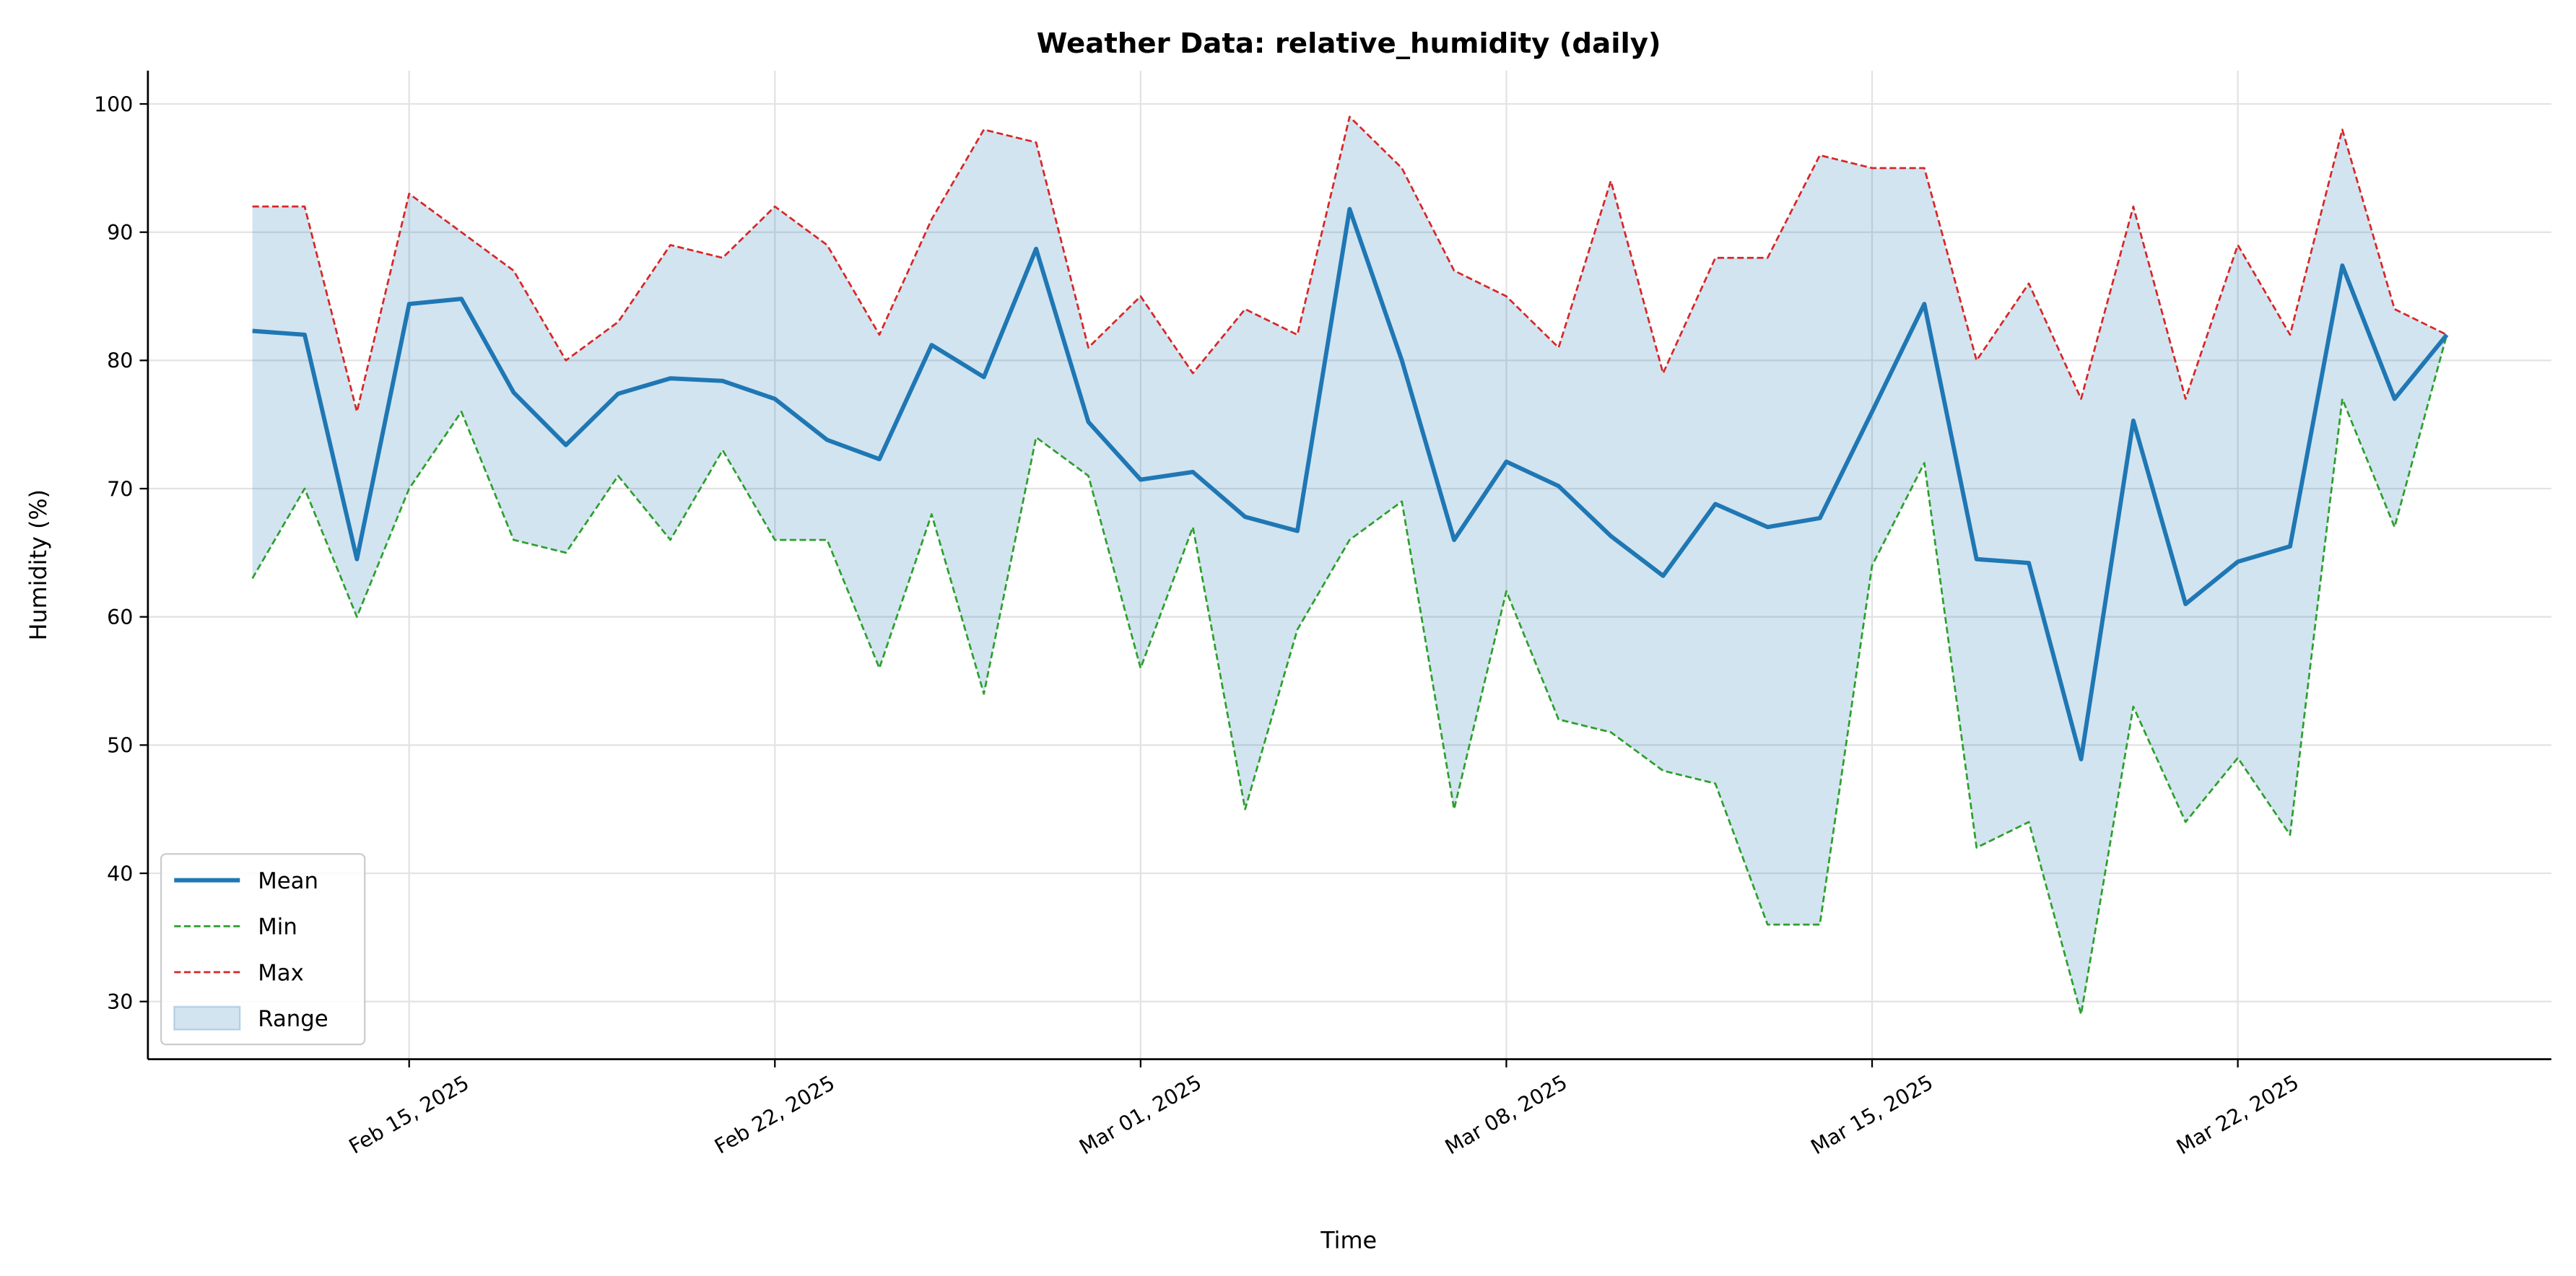 The width and height of the screenshot is (2576, 1276). Describe the element at coordinates (288, 881) in the screenshot. I see `legend-label: Mean` at that location.